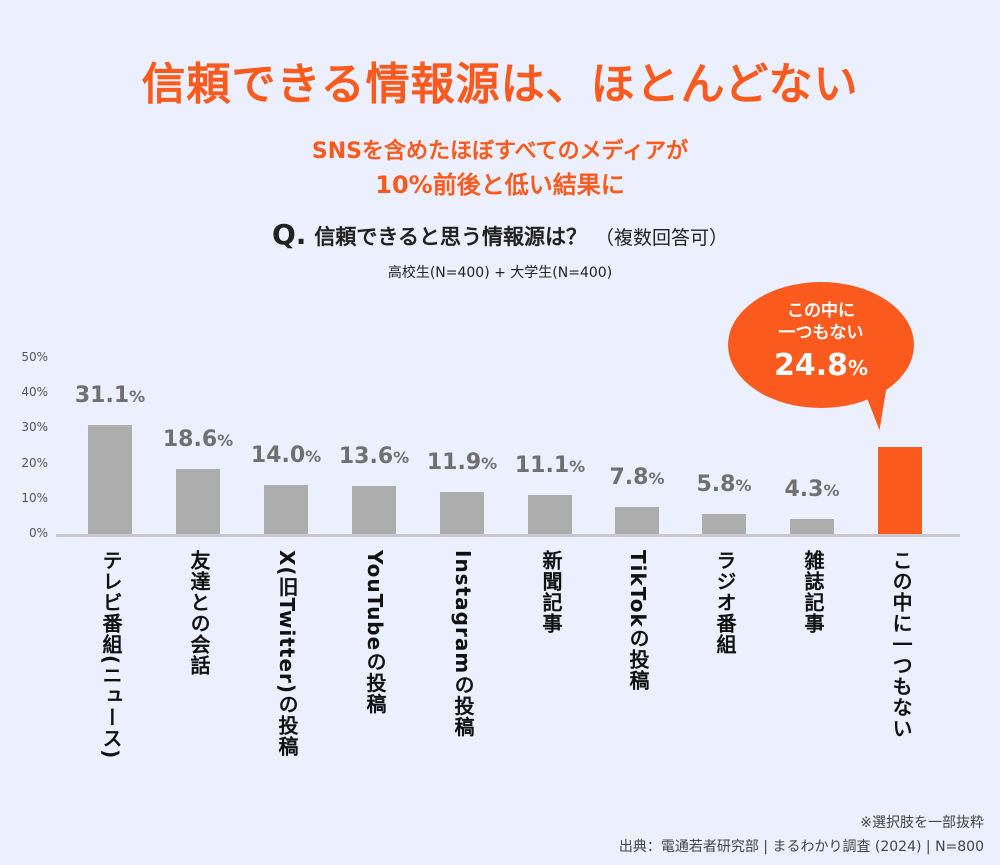 This screenshot has height=865, width=1000. Describe the element at coordinates (551, 592) in the screenshot. I see `category-label: 新聞記事` at that location.